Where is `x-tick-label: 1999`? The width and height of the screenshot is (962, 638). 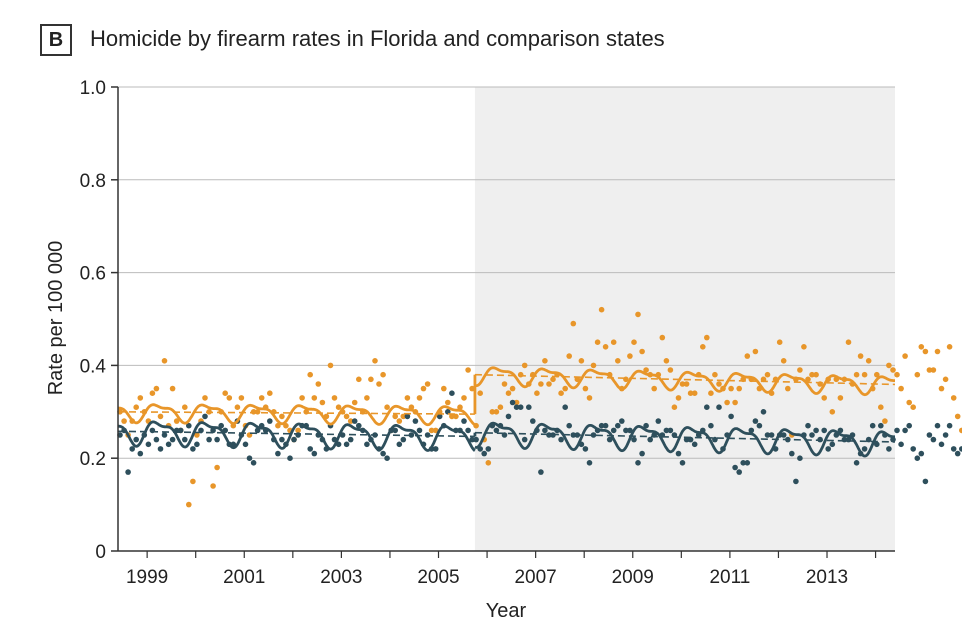 x-tick-label: 1999 is located at coordinates (147, 577).